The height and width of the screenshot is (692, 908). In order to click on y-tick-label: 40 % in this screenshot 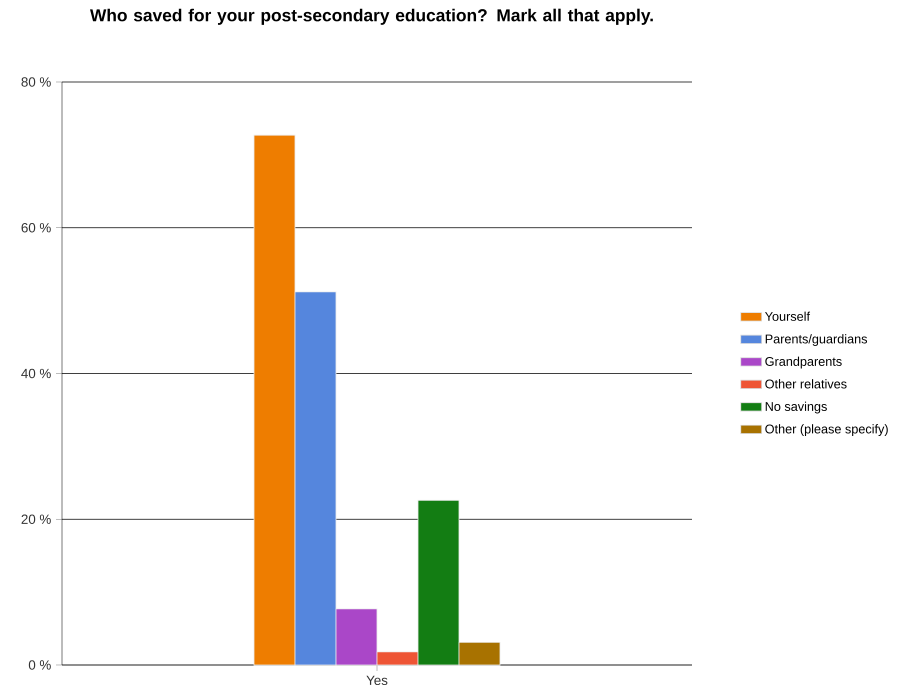, I will do `click(36, 373)`.